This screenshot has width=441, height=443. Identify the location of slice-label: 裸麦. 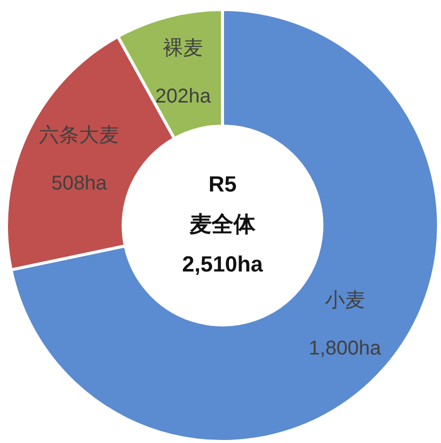
(183, 48).